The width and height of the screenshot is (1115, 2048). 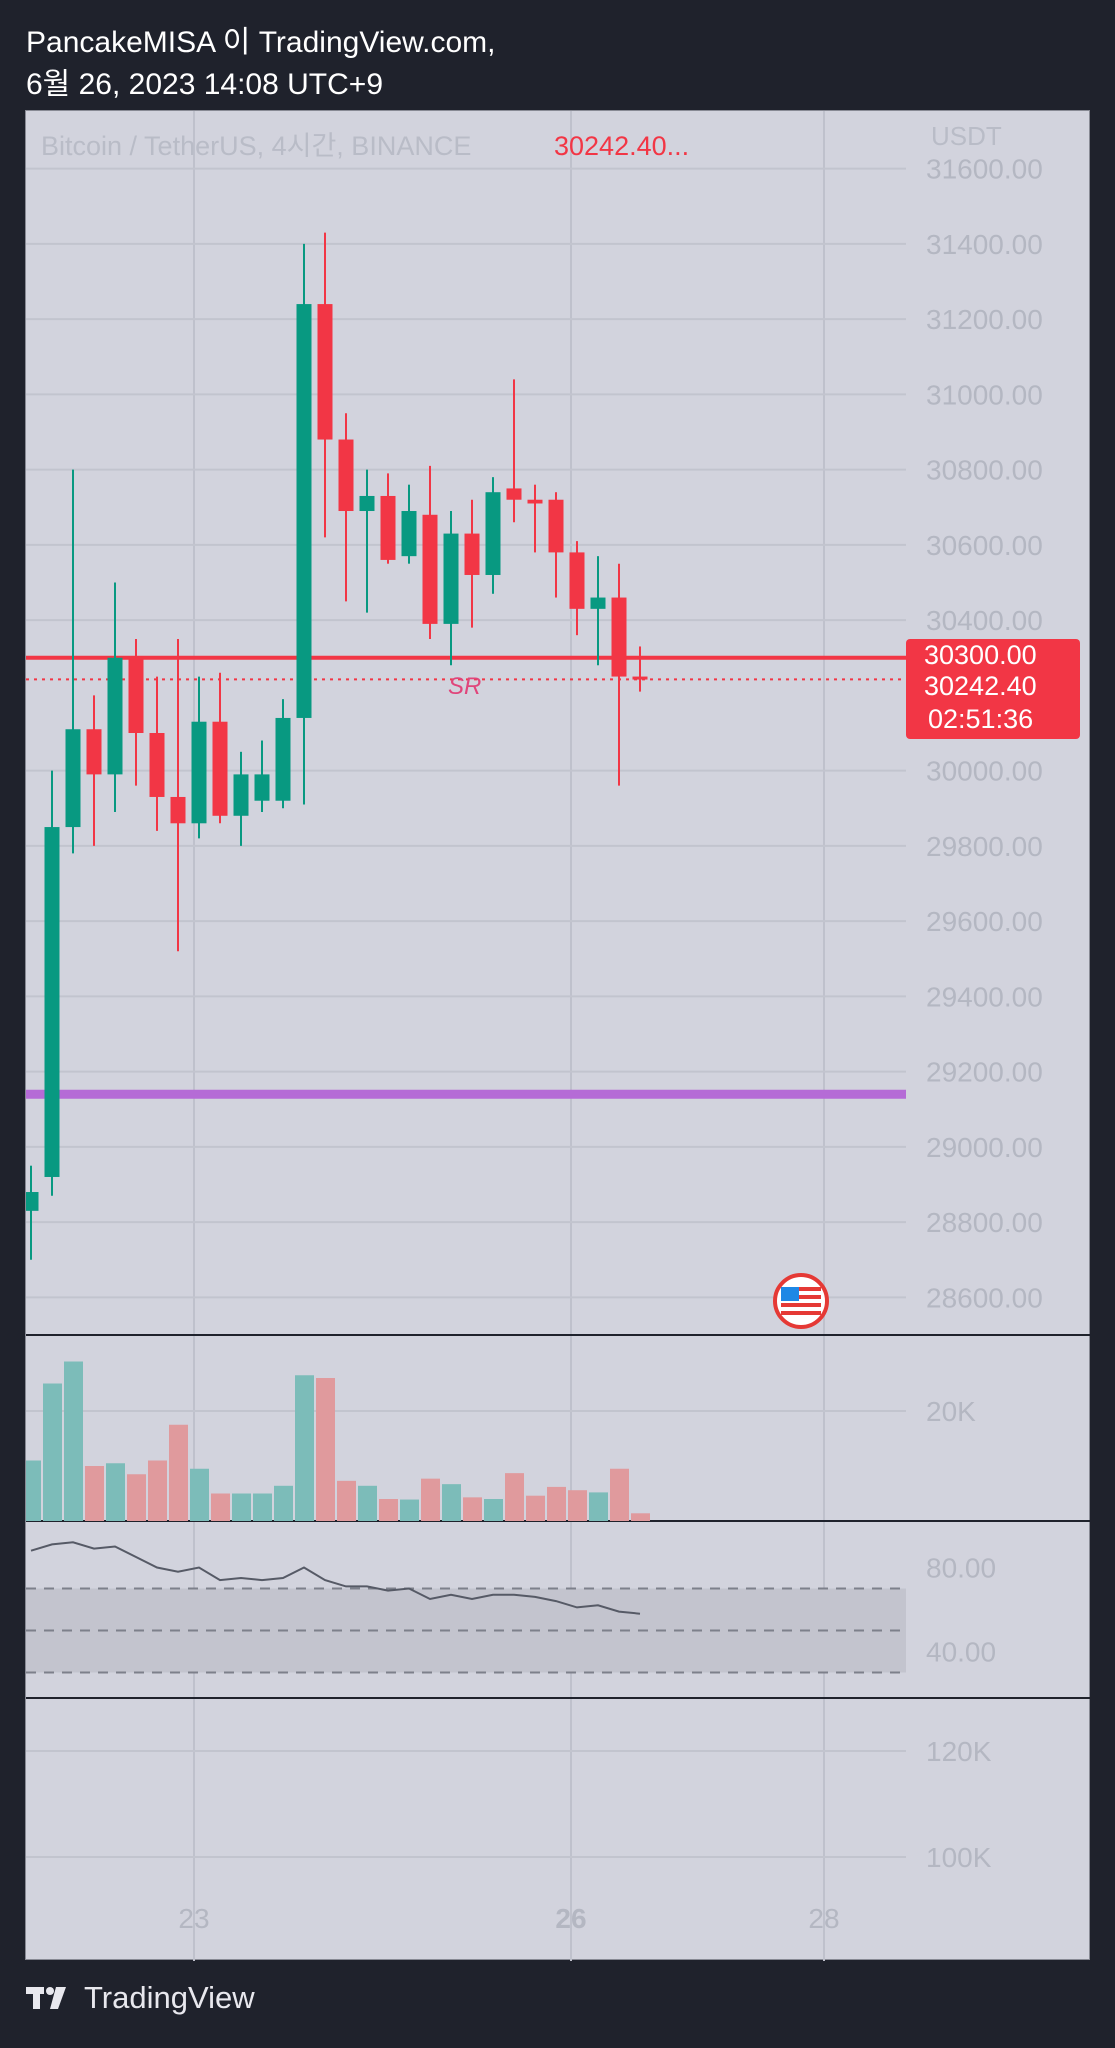 What do you see at coordinates (959, 1857) in the screenshot?
I see `bottom-tick-label: 100K` at bounding box center [959, 1857].